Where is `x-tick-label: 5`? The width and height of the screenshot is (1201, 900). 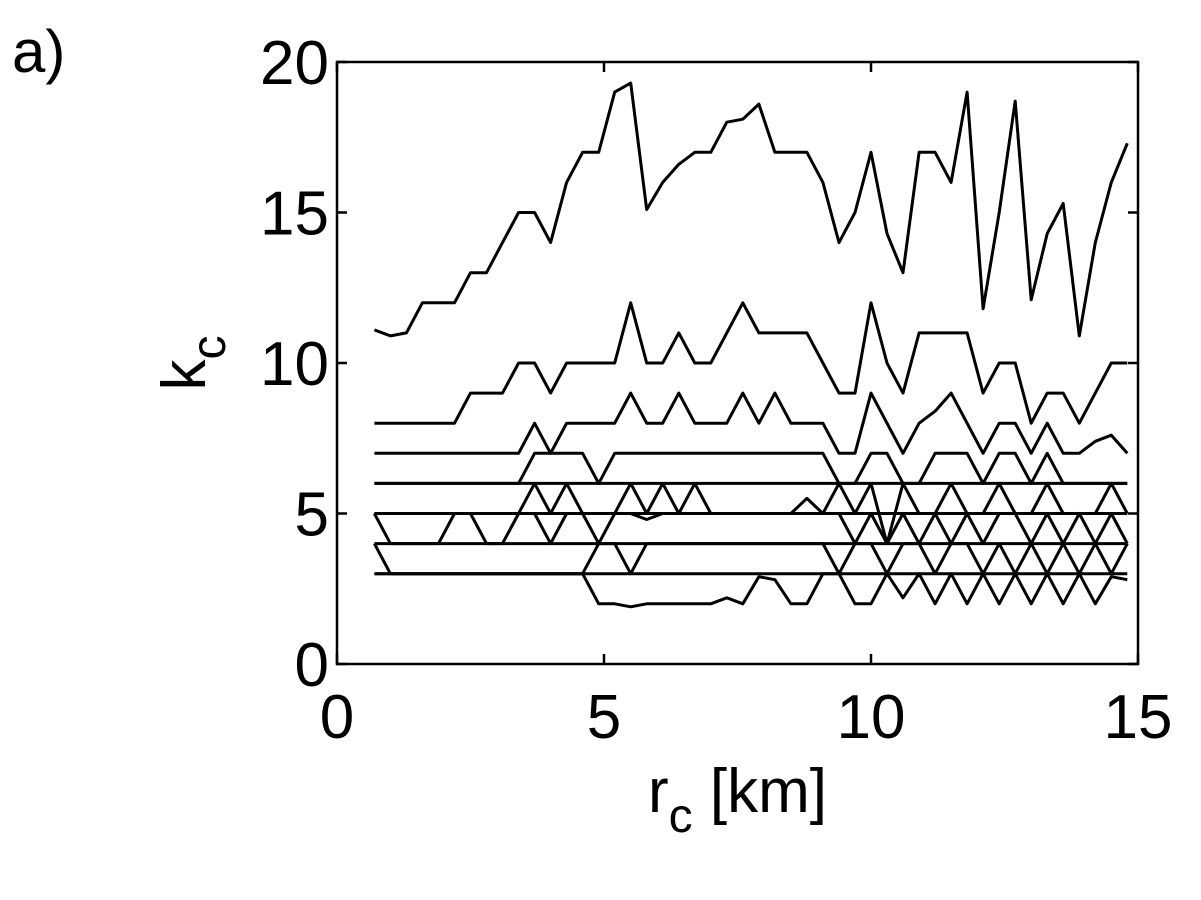
x-tick-label: 5 is located at coordinates (604, 717).